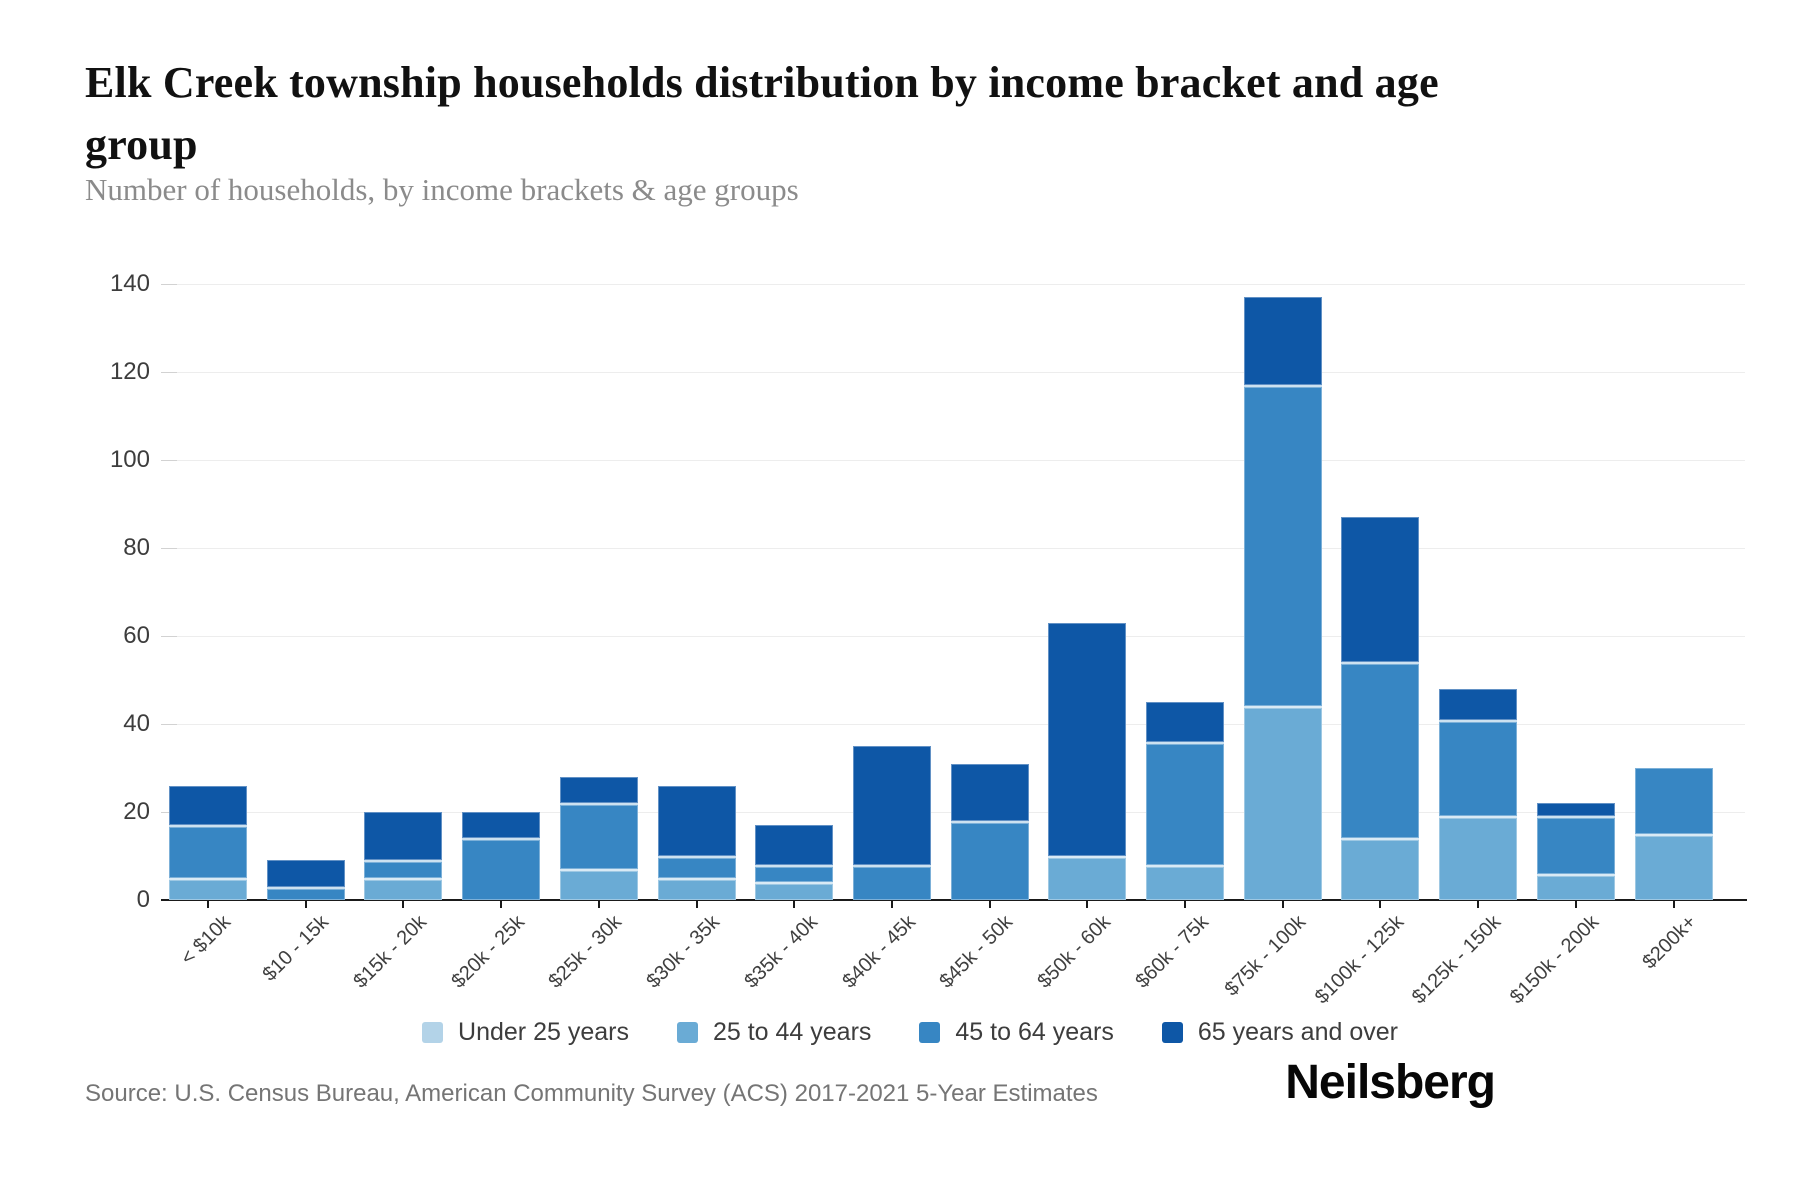  Describe the element at coordinates (792, 1032) in the screenshot. I see `legend-label: 25 to 44 years` at that location.